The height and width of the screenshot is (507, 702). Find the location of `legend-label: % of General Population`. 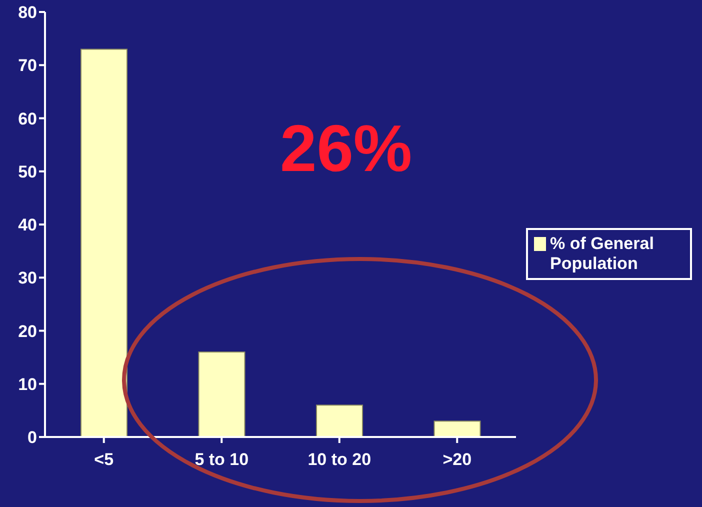

legend-label: % of General Population is located at coordinates (602, 254).